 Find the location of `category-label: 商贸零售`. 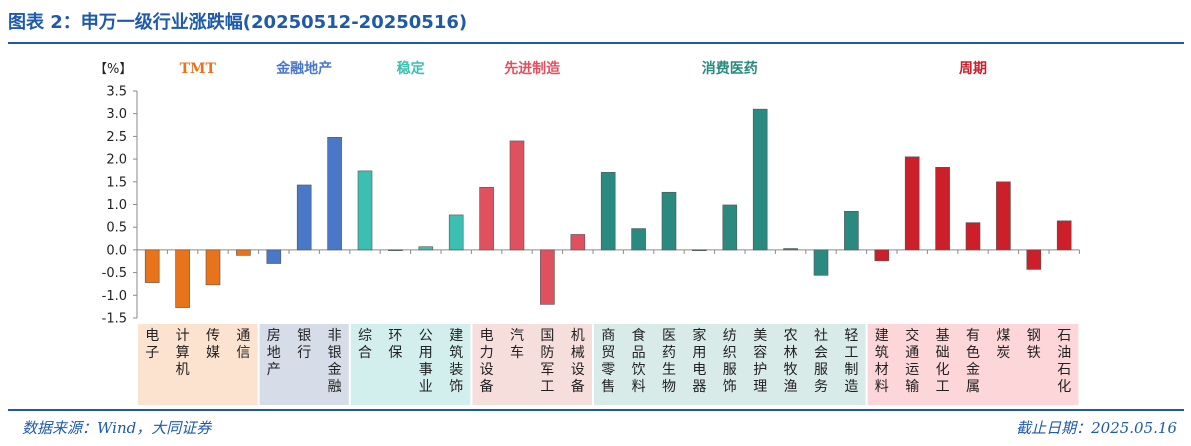

category-label: 商贸零售 is located at coordinates (608, 361).